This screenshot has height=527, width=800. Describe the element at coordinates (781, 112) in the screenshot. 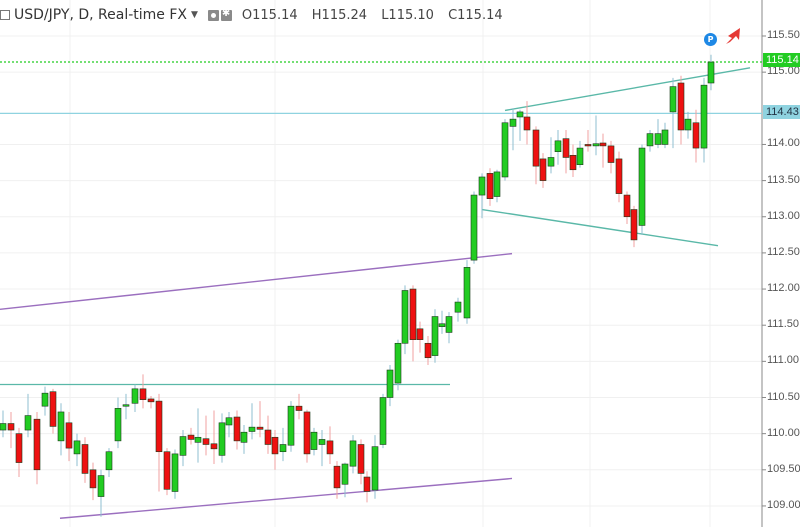

I see `hline-price-tag: 114.43` at that location.